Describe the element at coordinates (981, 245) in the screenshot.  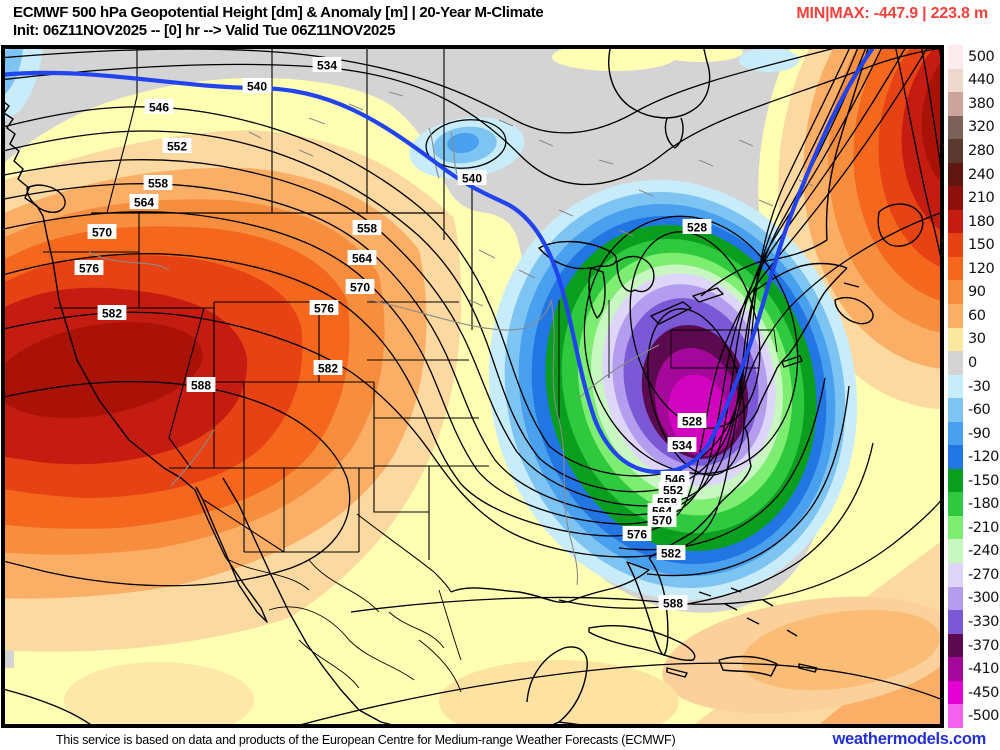
I see `colorbar-tick-label: 150` at that location.